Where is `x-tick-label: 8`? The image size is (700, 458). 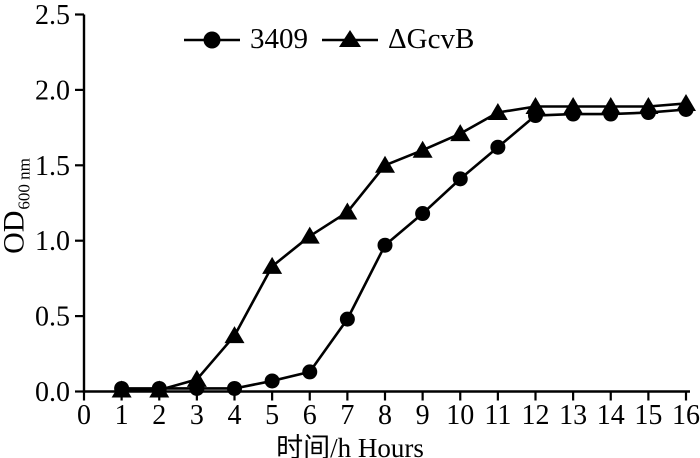
x-tick-label: 8 is located at coordinates (385, 415).